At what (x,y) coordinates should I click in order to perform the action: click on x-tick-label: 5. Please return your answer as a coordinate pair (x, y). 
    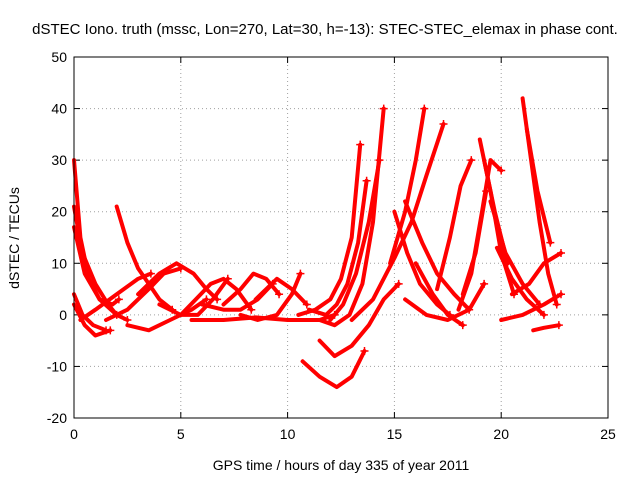
    Looking at the image, I should click on (181, 434).